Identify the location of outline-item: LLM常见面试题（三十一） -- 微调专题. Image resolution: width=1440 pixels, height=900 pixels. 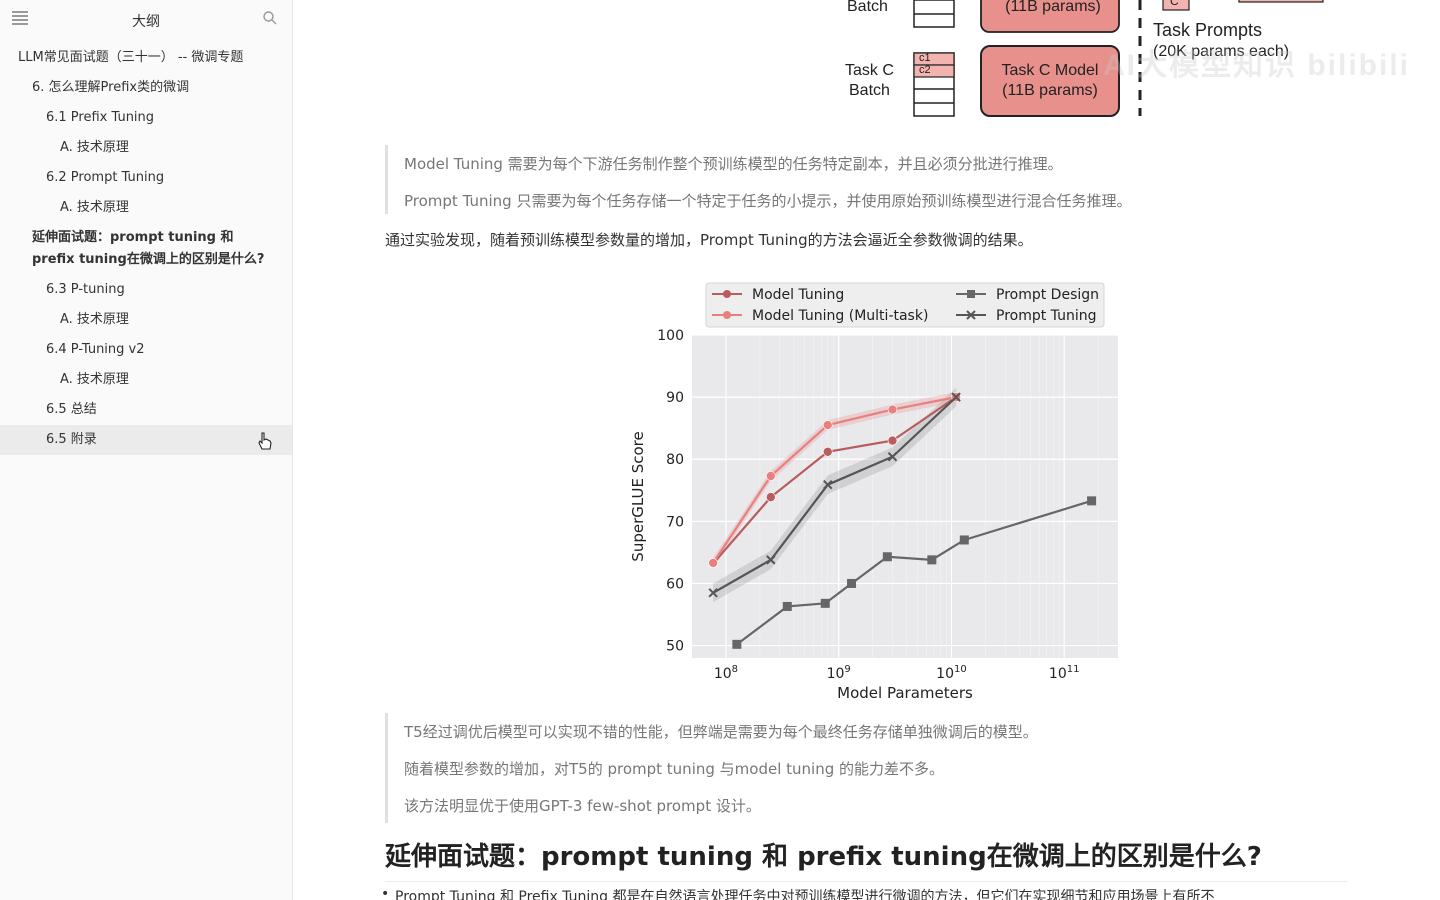
(146, 58).